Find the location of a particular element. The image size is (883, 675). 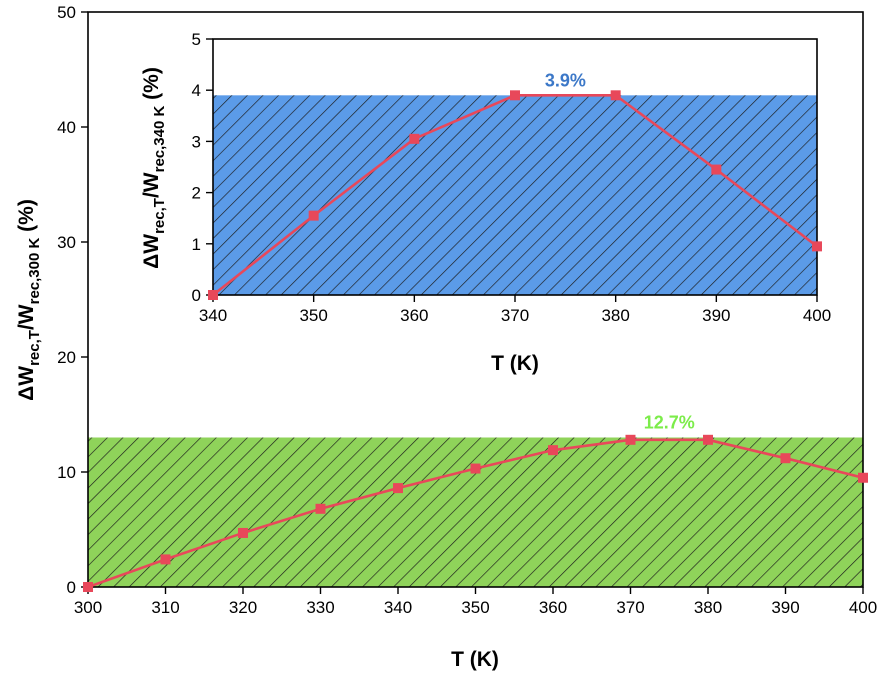

inset-y-tick-label: 0 is located at coordinates (196, 295).